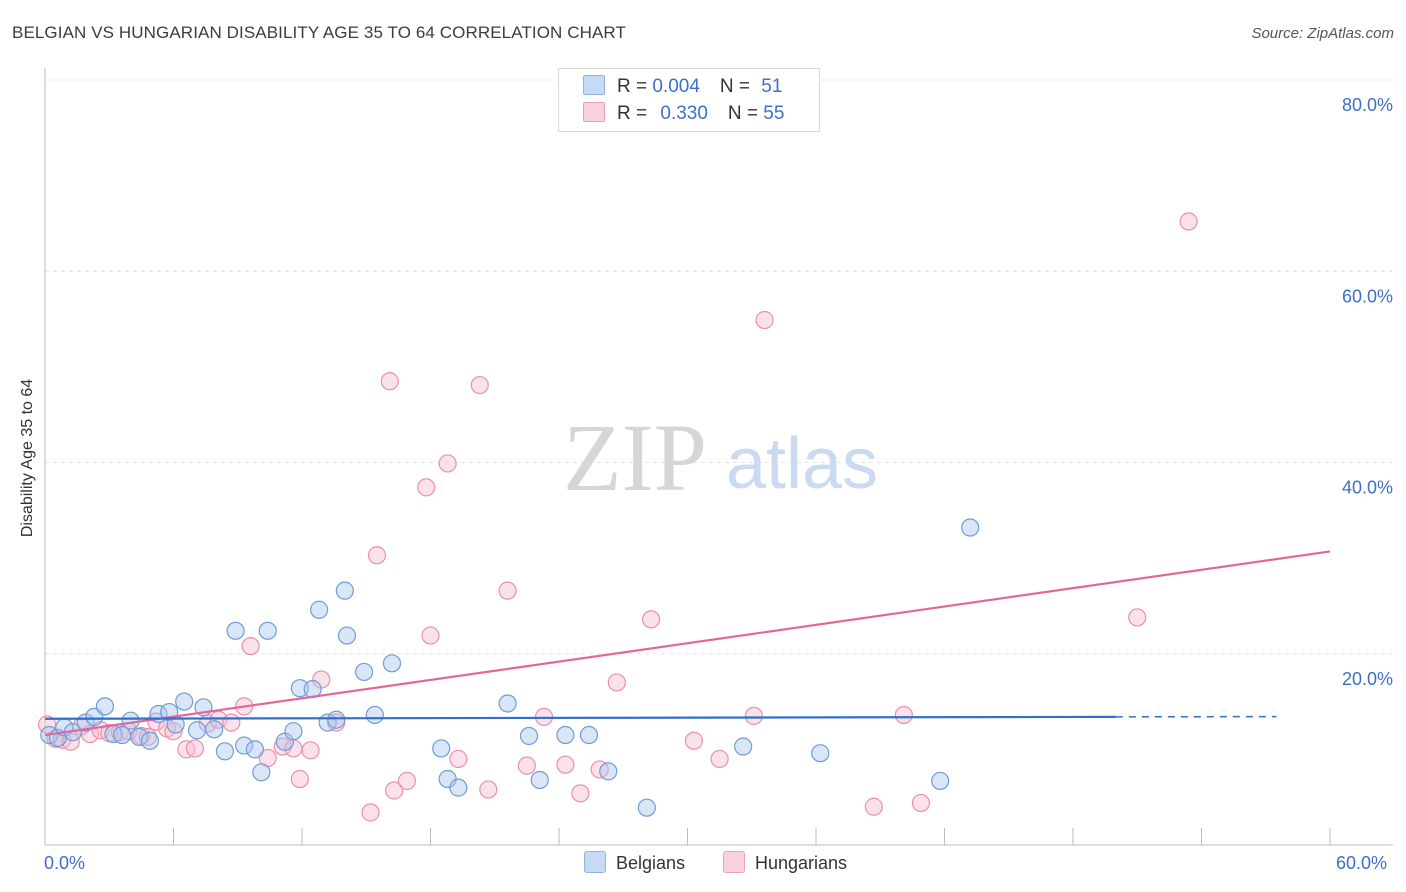 The height and width of the screenshot is (892, 1406). Describe the element at coordinates (801, 863) in the screenshot. I see `bottom-hungarians-label: Hungarians` at that location.